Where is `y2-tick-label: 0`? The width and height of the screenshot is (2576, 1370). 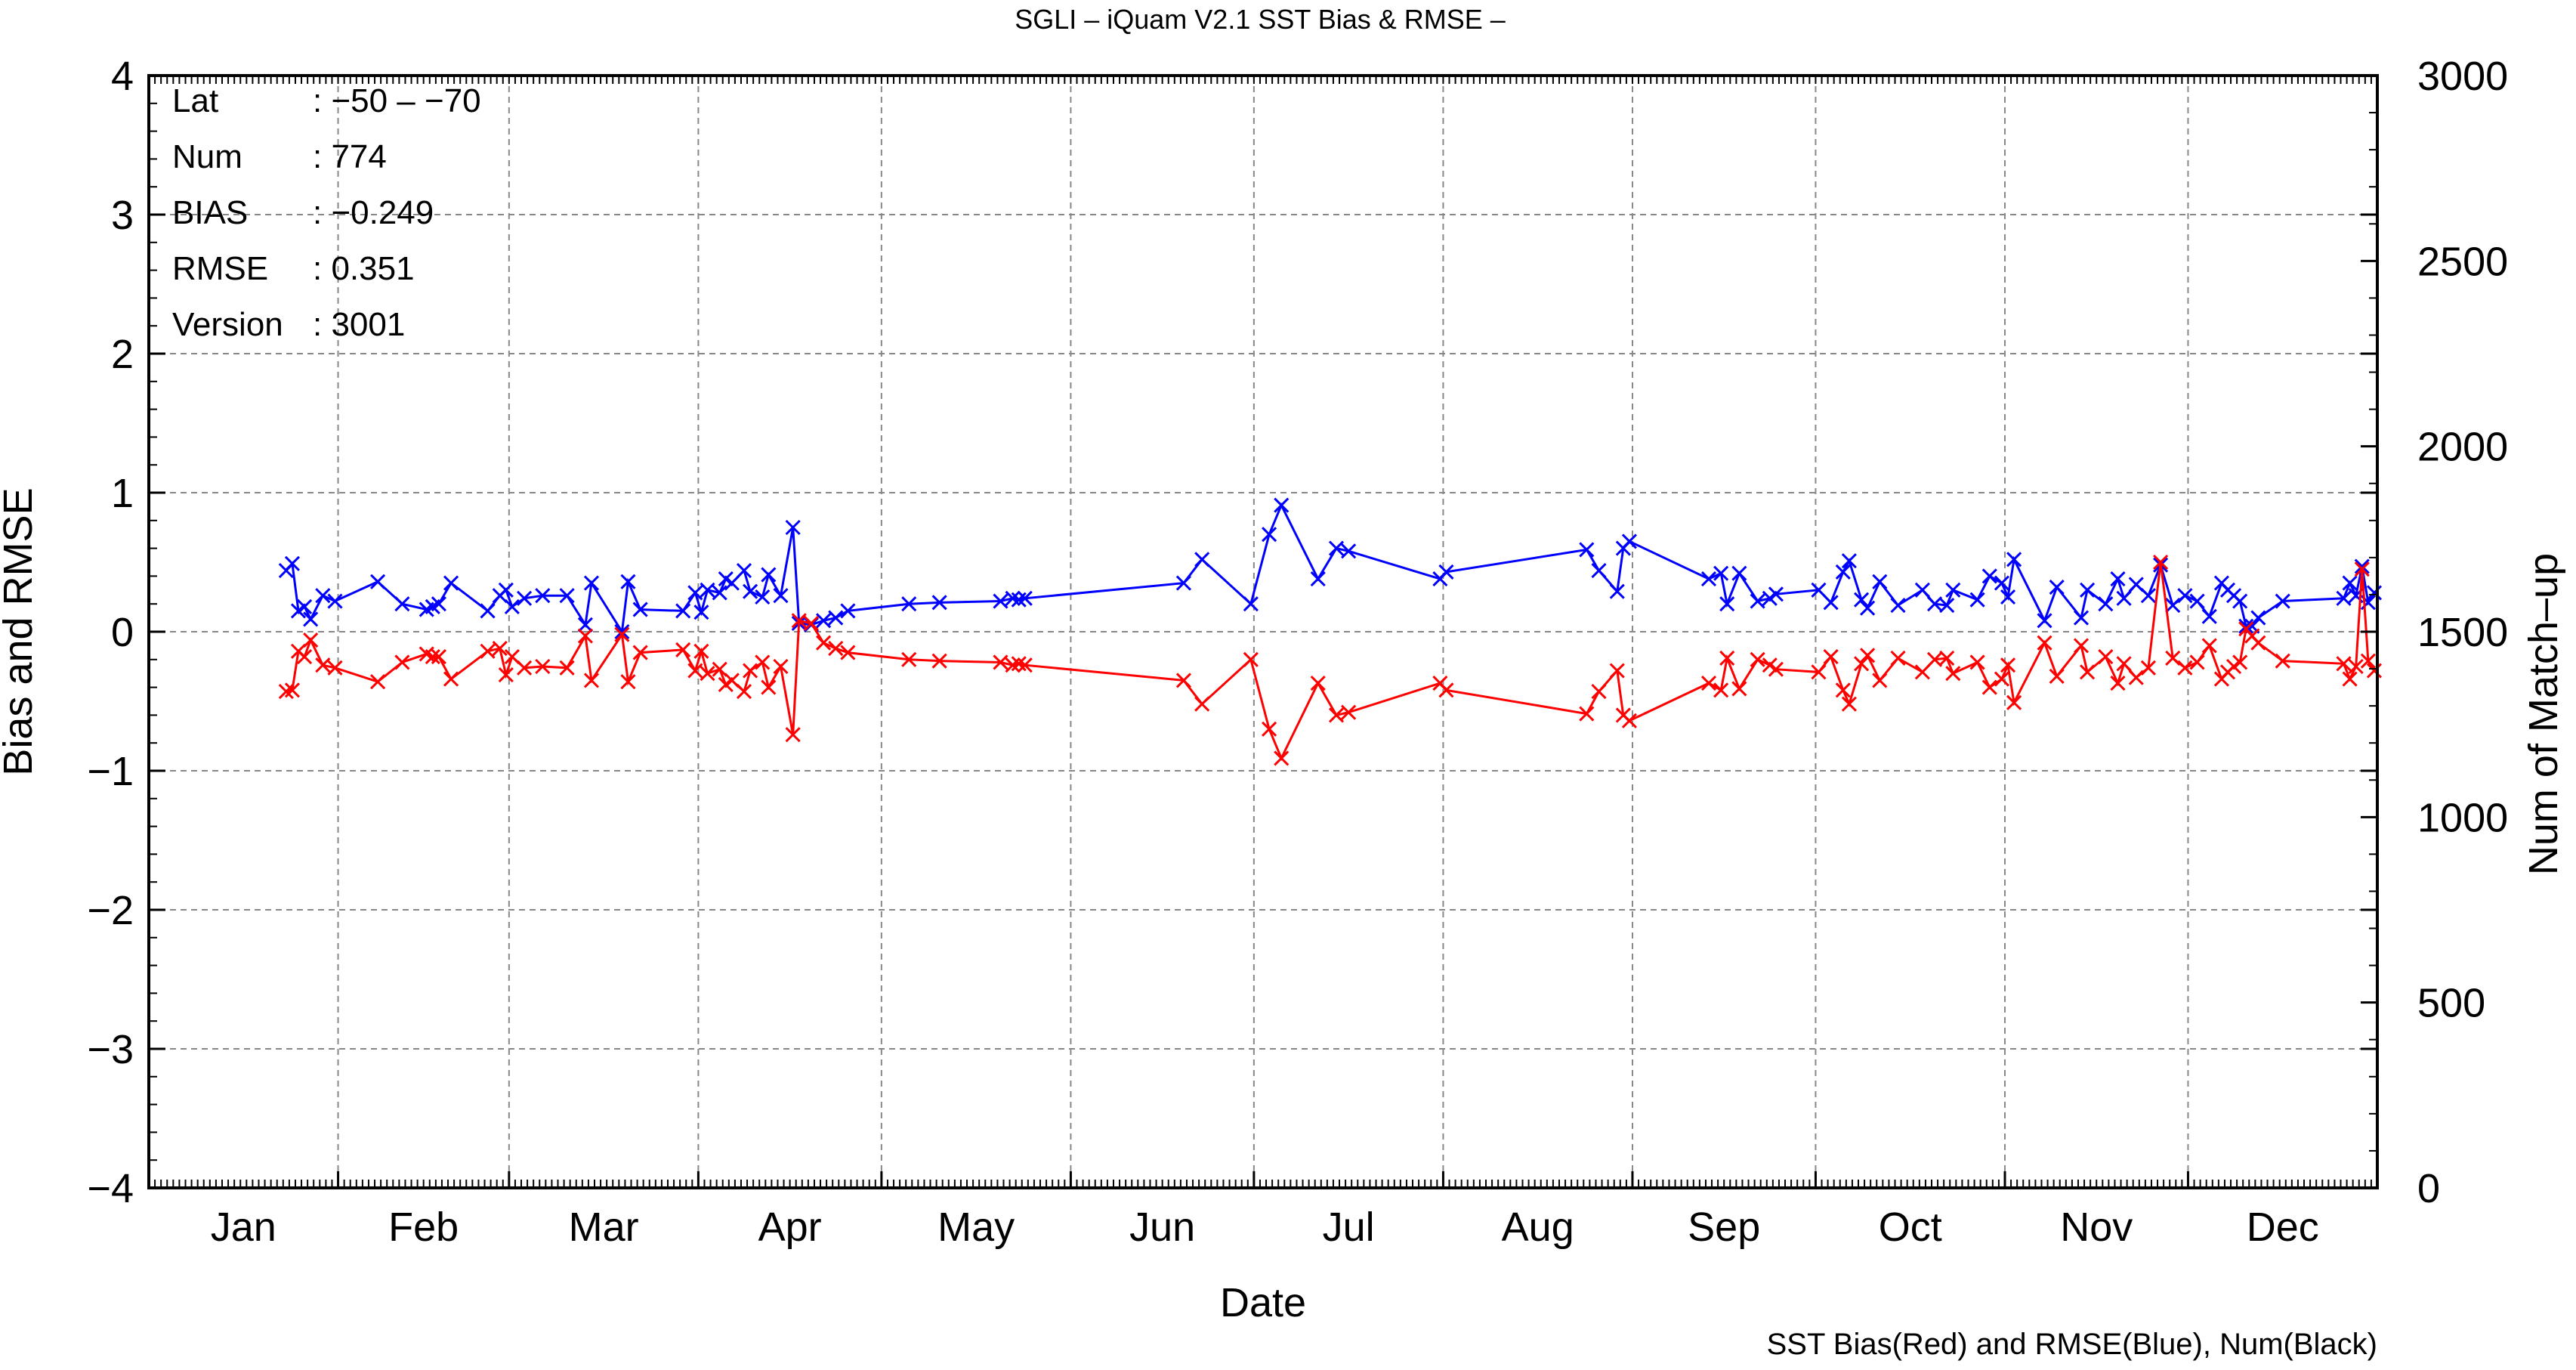
y2-tick-label: 0 is located at coordinates (2428, 1188).